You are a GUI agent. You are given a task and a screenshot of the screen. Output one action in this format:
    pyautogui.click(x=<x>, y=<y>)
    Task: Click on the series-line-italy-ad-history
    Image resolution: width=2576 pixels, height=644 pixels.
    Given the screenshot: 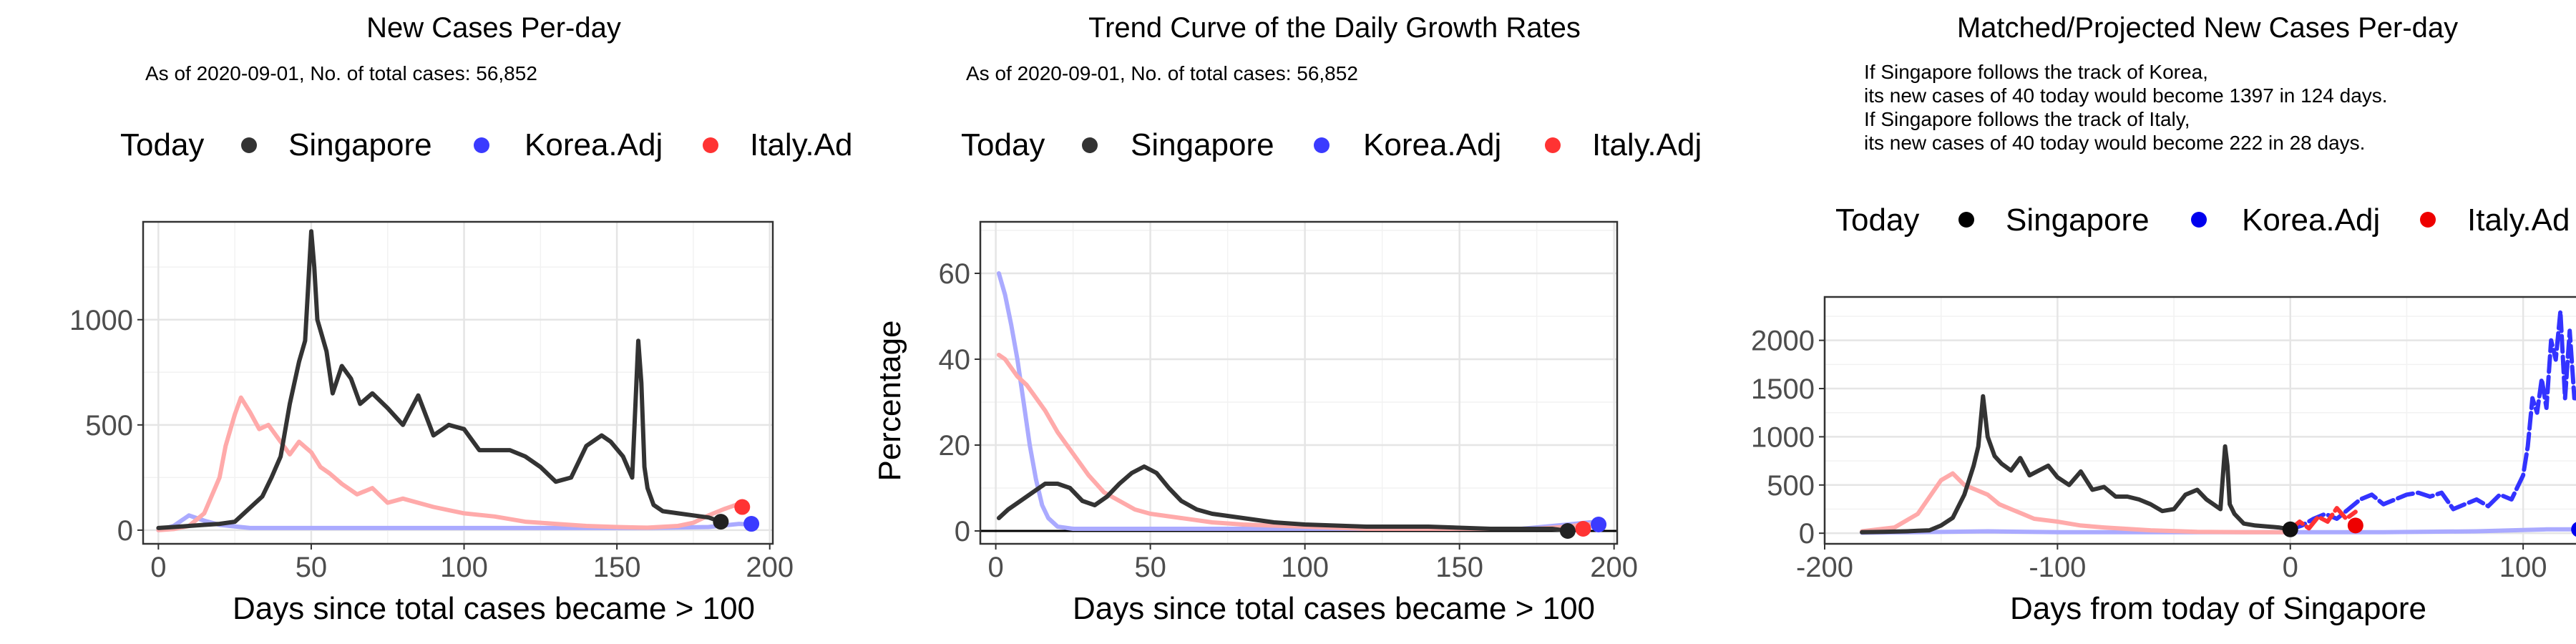 What is the action you would take?
    pyautogui.click(x=2076, y=503)
    